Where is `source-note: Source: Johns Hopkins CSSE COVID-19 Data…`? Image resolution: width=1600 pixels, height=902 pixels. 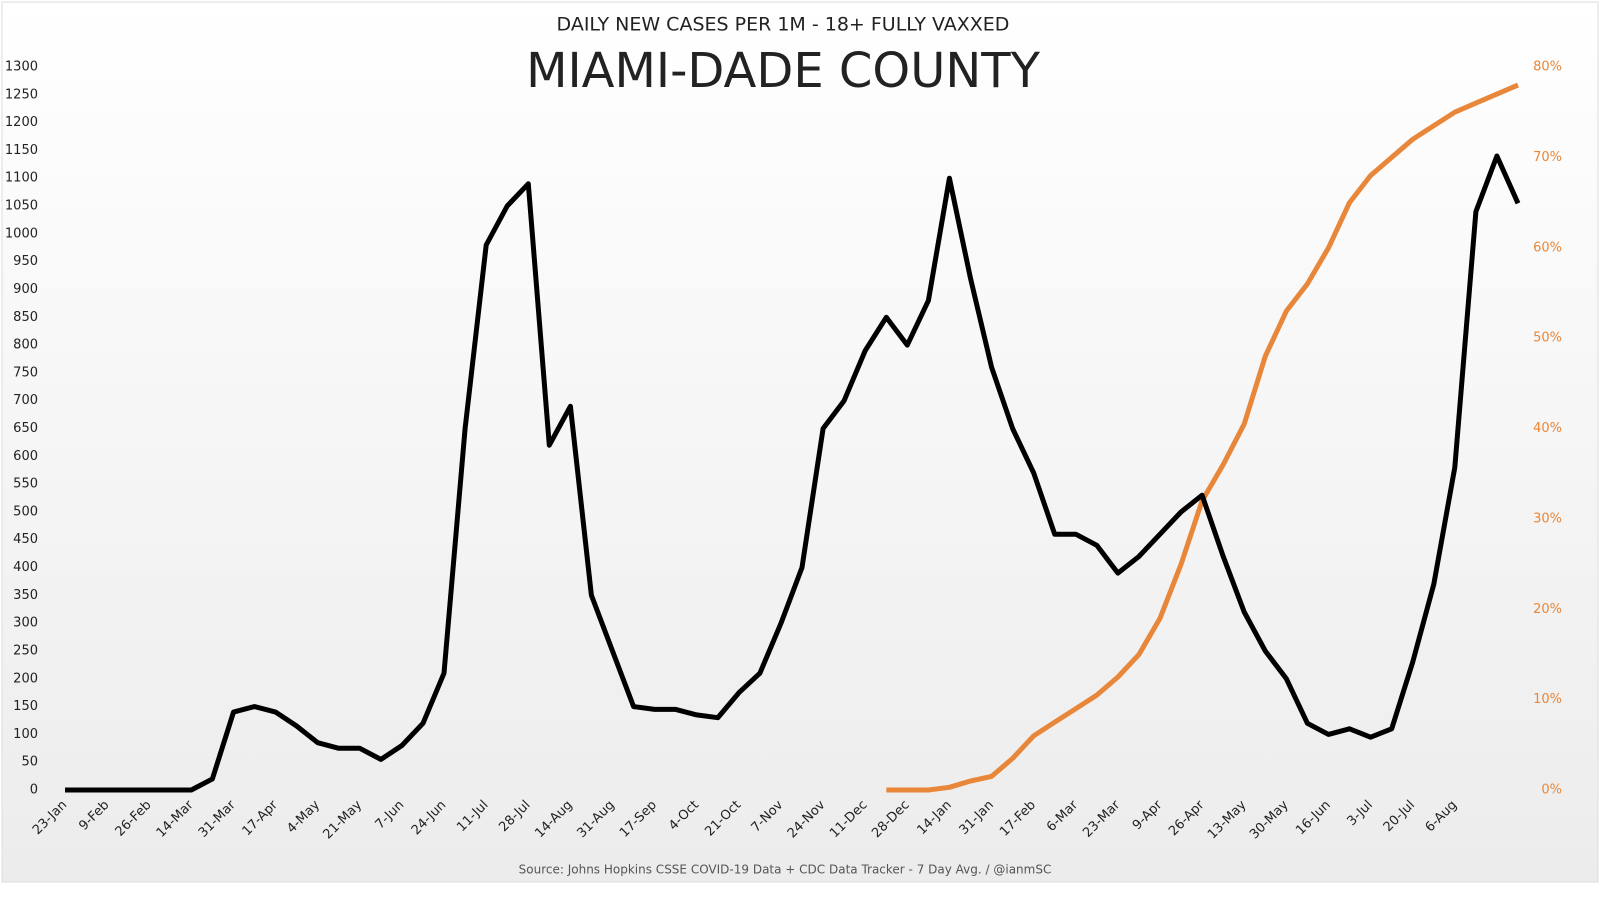
source-note: Source: Johns Hopkins CSSE COVID-19 Data… is located at coordinates (785, 870).